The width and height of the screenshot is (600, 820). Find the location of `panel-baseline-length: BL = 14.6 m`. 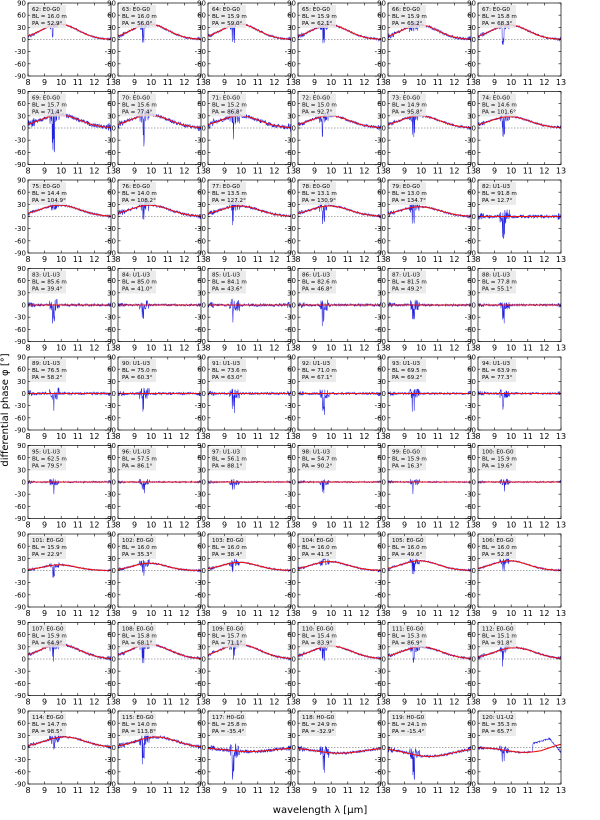

panel-baseline-length: BL = 14.6 m is located at coordinates (499, 106).